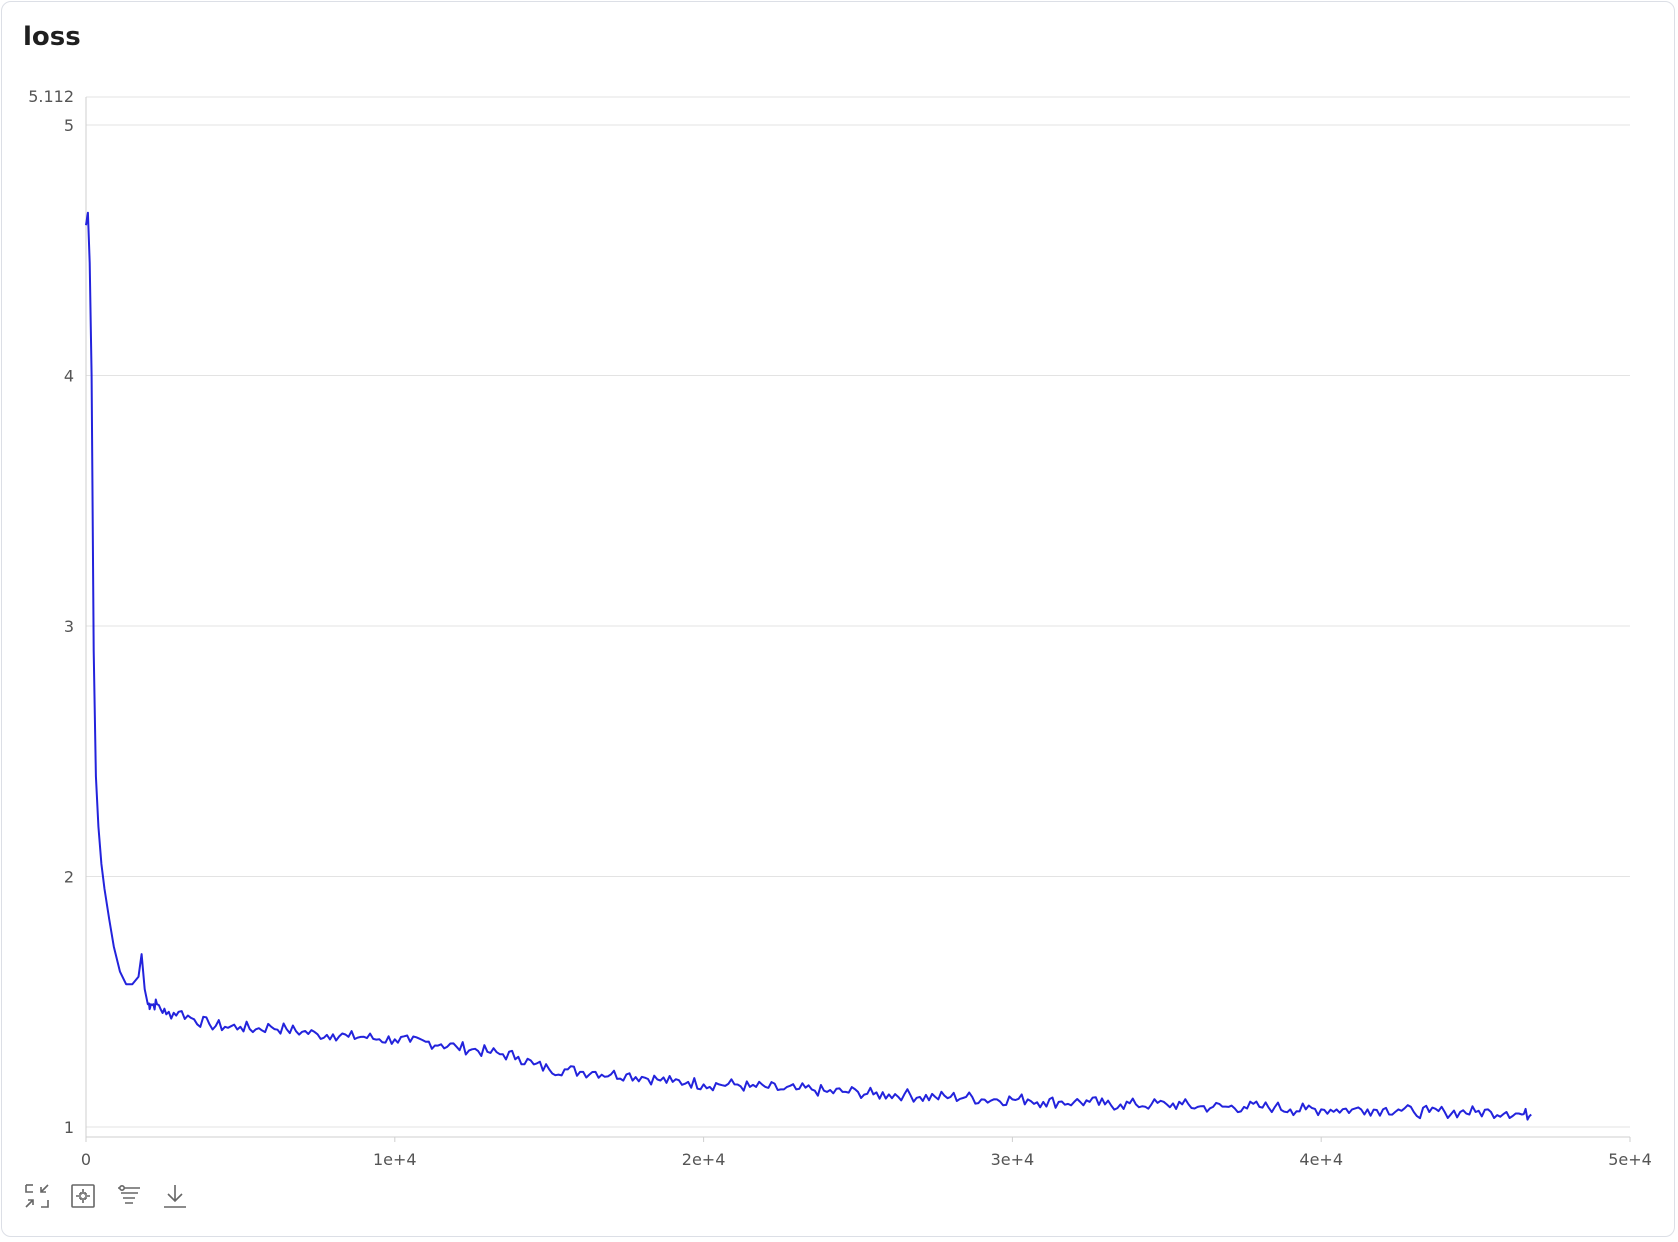 Image resolution: width=1678 pixels, height=1242 pixels. I want to click on x-tick-label: 1e+4, so click(395, 1159).